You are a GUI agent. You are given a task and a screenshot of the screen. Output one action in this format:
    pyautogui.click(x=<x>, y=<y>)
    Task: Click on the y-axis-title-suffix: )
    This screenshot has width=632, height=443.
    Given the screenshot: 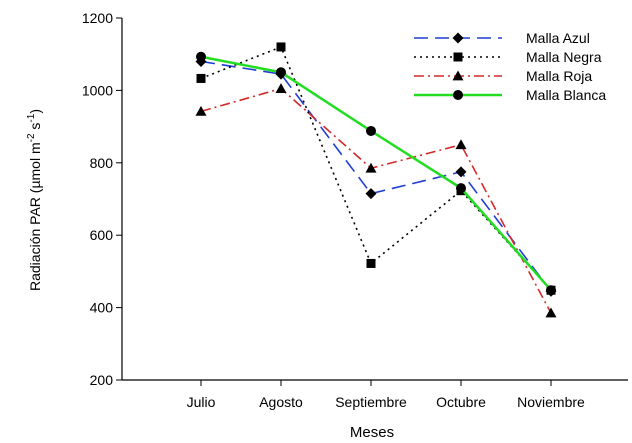 What is the action you would take?
    pyautogui.click(x=35, y=111)
    